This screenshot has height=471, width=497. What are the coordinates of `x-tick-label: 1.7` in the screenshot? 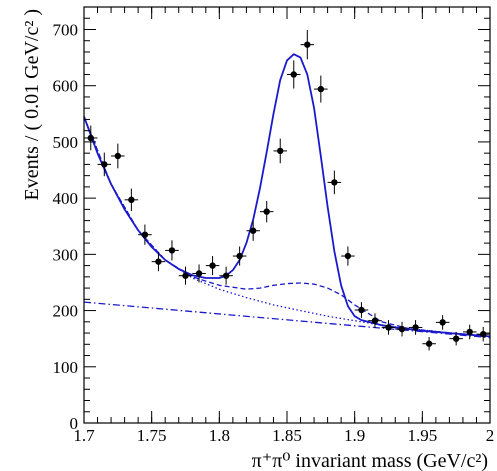 It's located at (84, 435).